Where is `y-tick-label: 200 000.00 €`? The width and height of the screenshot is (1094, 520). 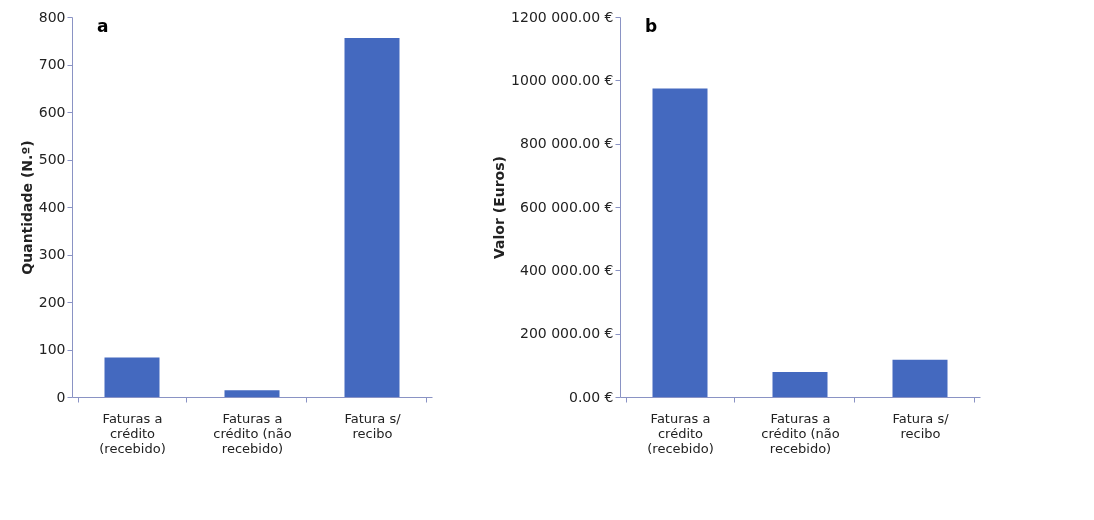 y-tick-label: 200 000.00 € is located at coordinates (566, 333).